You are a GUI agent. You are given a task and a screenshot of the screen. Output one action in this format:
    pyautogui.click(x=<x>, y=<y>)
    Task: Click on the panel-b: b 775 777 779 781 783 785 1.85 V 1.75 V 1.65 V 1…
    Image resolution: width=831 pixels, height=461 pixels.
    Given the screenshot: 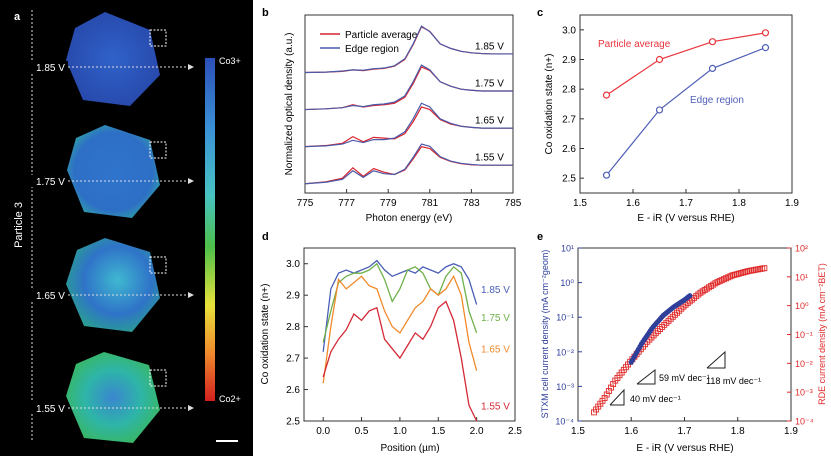 What is the action you would take?
    pyautogui.click(x=392, y=115)
    